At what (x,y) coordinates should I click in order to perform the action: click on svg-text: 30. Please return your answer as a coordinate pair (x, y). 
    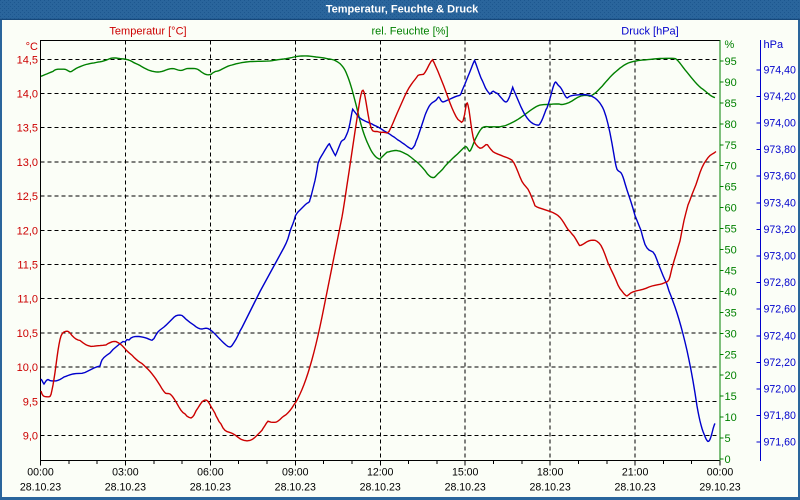
    Looking at the image, I should click on (731, 334).